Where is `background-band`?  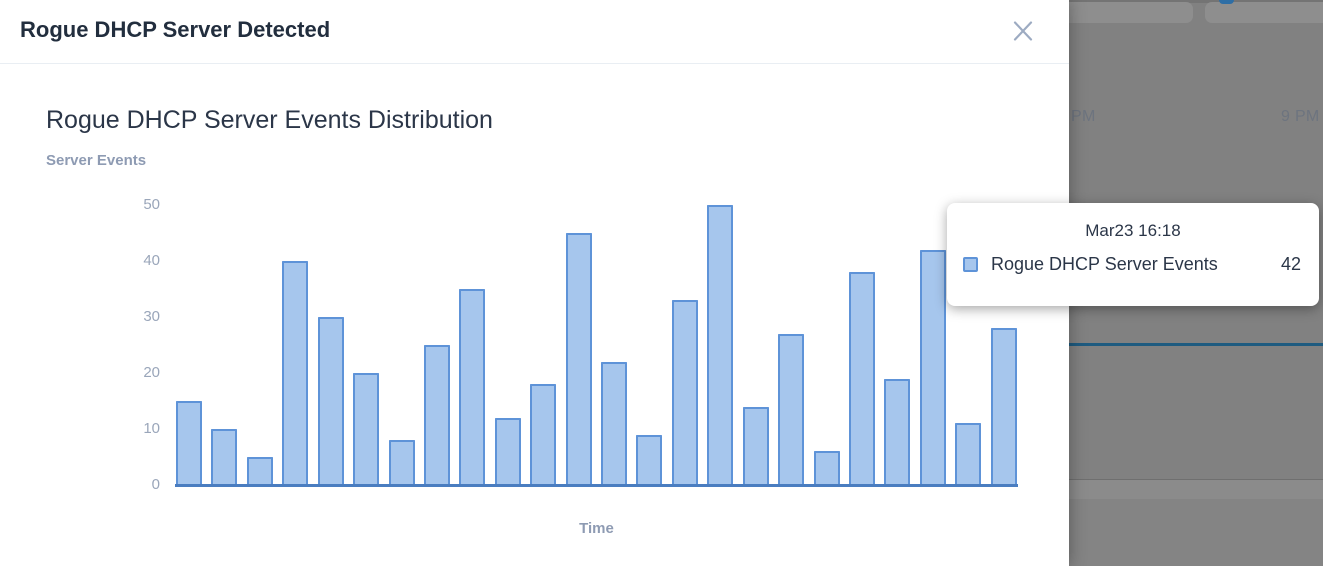 background-band is located at coordinates (1196, 489).